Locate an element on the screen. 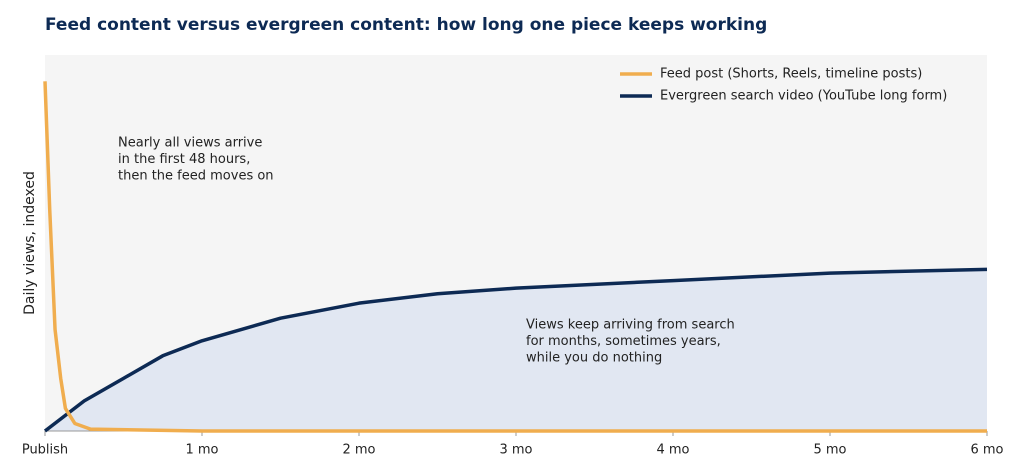  x-tick-label: 5 mo is located at coordinates (829, 450).